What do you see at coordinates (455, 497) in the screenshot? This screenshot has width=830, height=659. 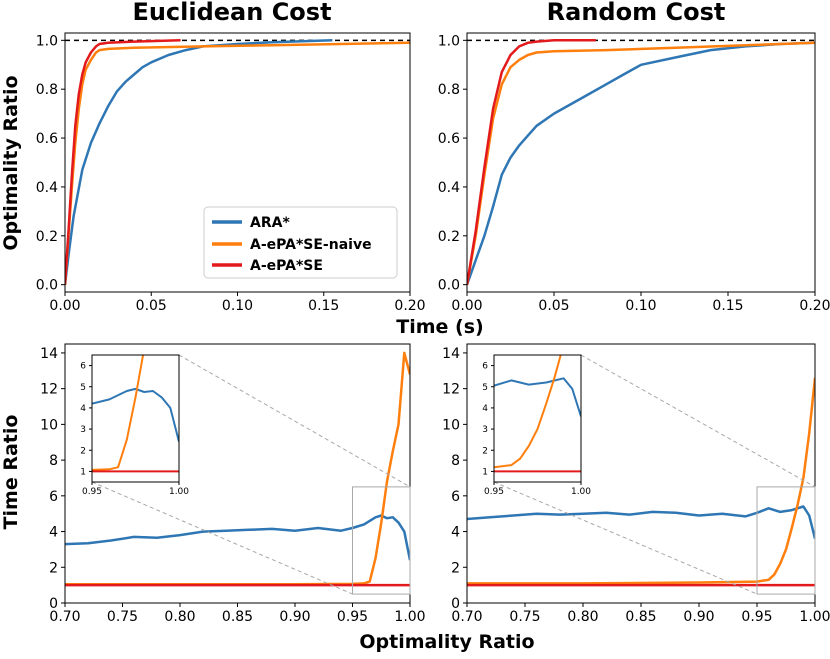 I see `bottom-right-ytick-label: 6` at bounding box center [455, 497].